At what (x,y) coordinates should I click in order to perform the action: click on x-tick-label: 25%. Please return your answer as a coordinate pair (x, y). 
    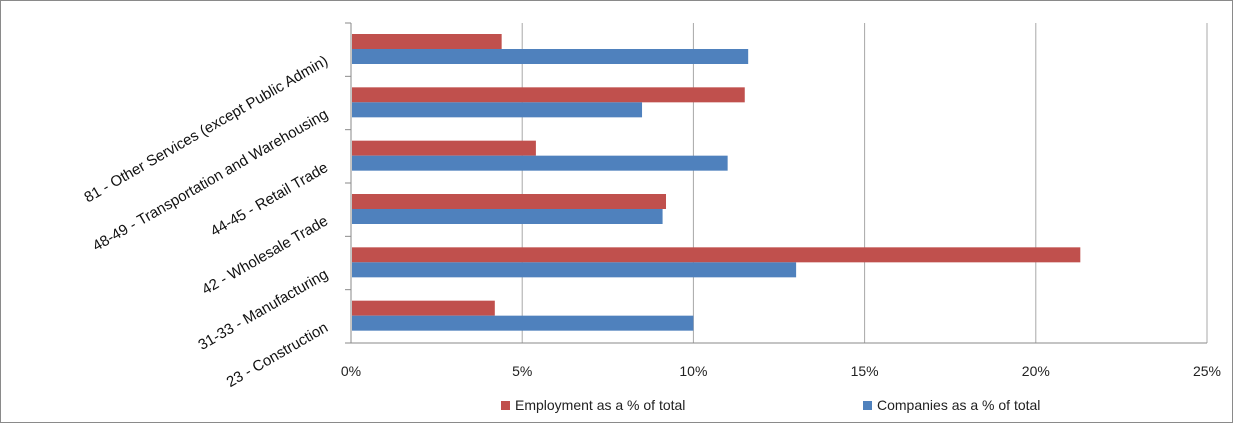
    Looking at the image, I should click on (1207, 371).